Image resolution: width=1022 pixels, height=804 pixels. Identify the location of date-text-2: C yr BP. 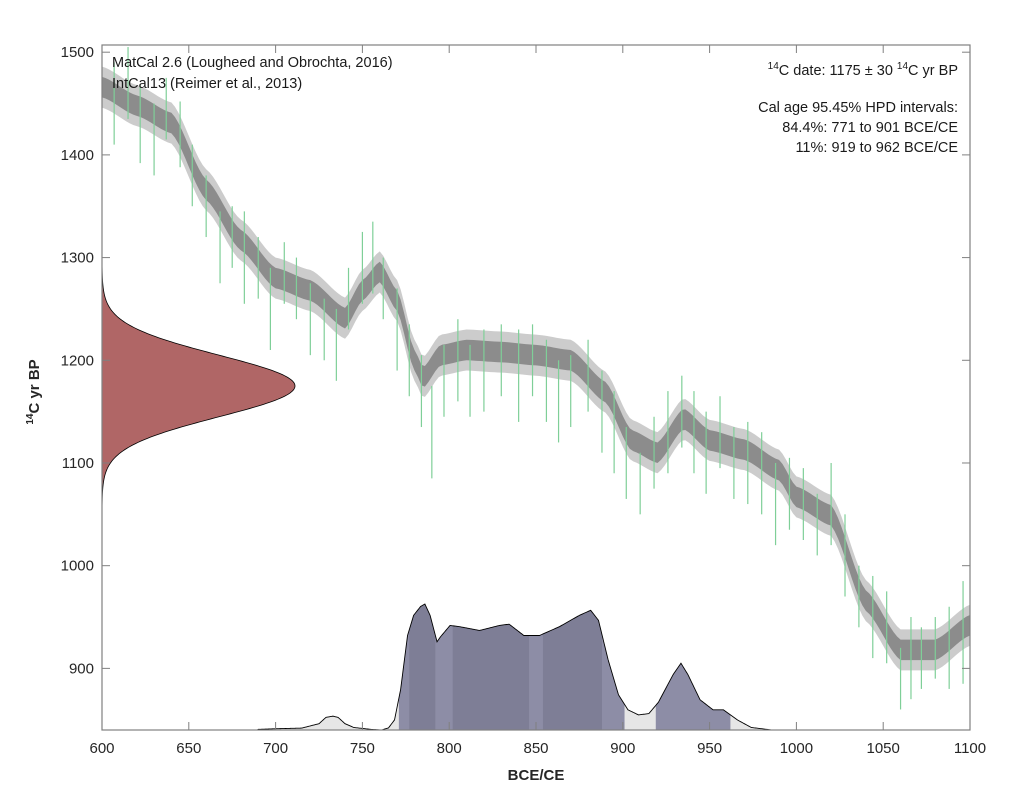
(933, 71).